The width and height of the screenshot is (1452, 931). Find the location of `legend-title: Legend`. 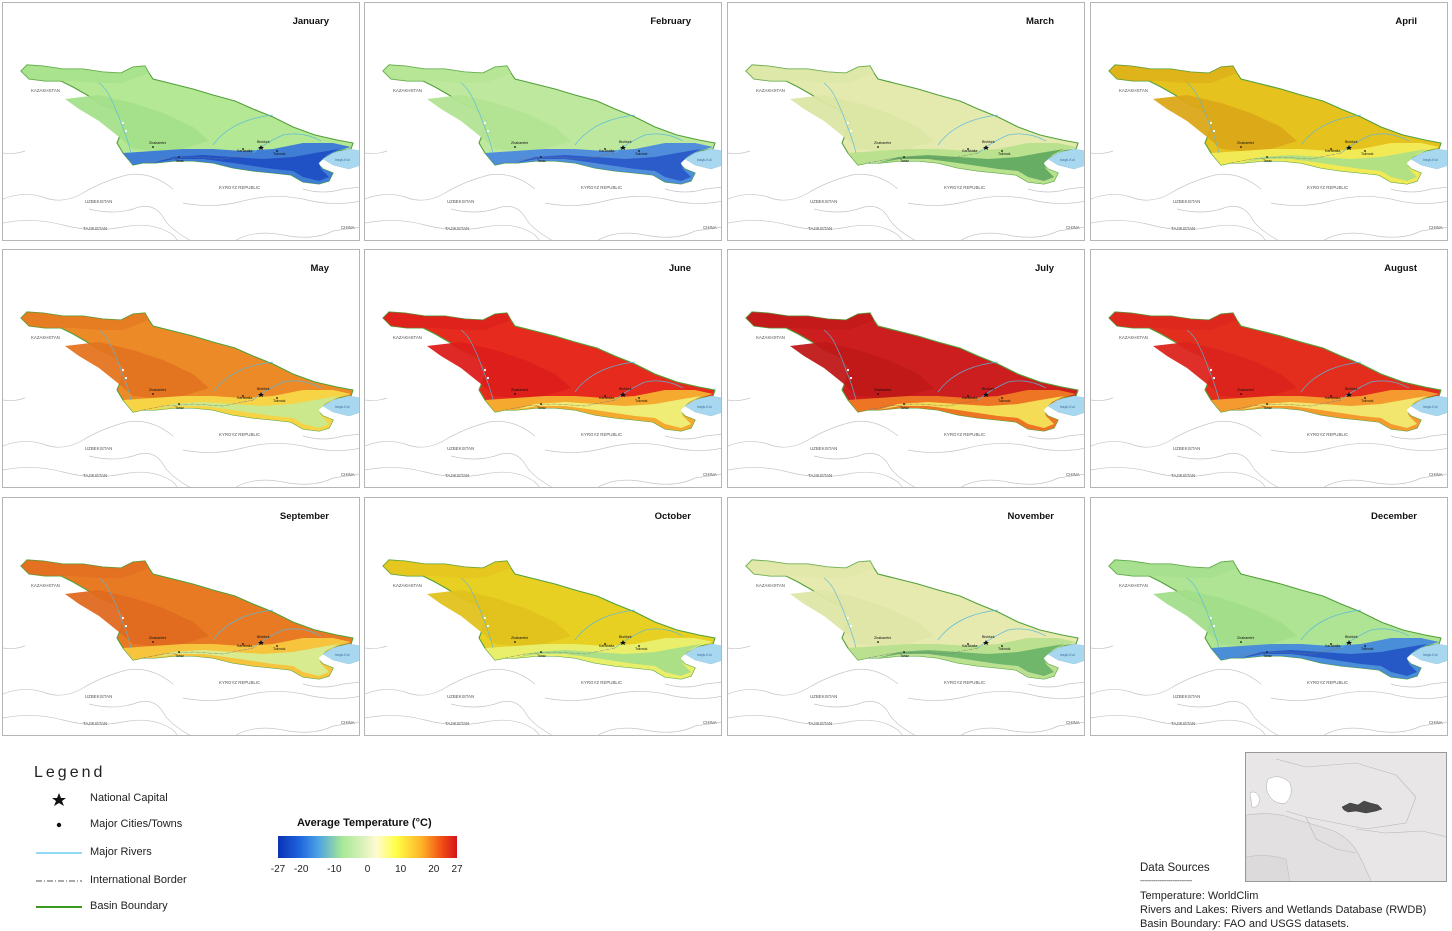

legend-title: Legend is located at coordinates (70, 772).